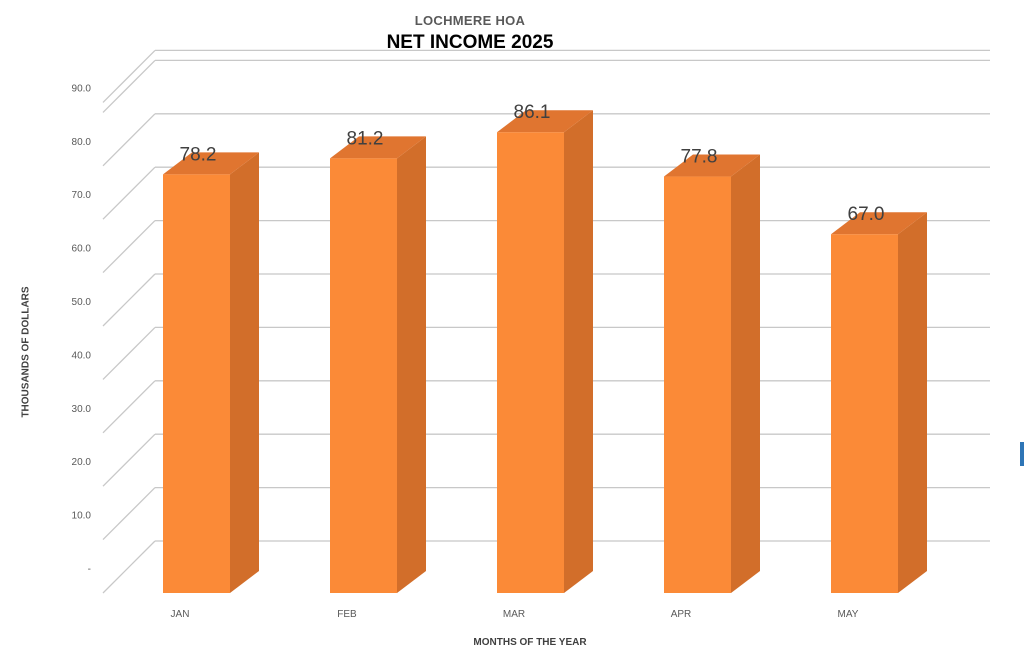 The width and height of the screenshot is (1024, 667). Describe the element at coordinates (82, 355) in the screenshot. I see `y-tick-label: 40.0` at that location.